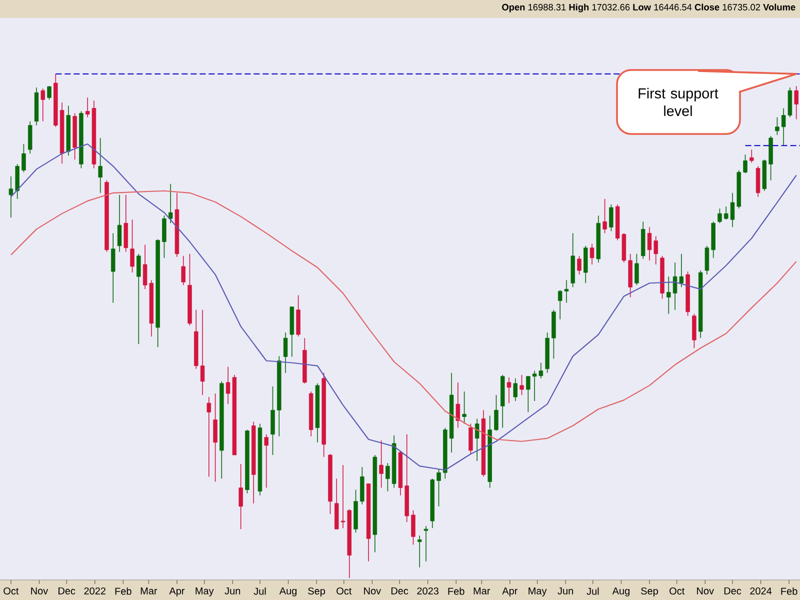 Image resolution: width=800 pixels, height=600 pixels. Describe the element at coordinates (427, 591) in the screenshot. I see `x-tick-label: 2023` at that location.